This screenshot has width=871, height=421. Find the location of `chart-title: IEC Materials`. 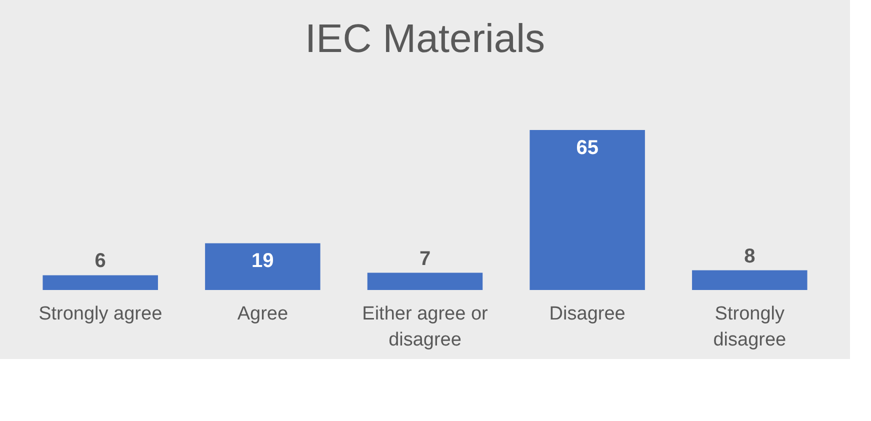

chart-title: IEC Materials is located at coordinates (425, 39).